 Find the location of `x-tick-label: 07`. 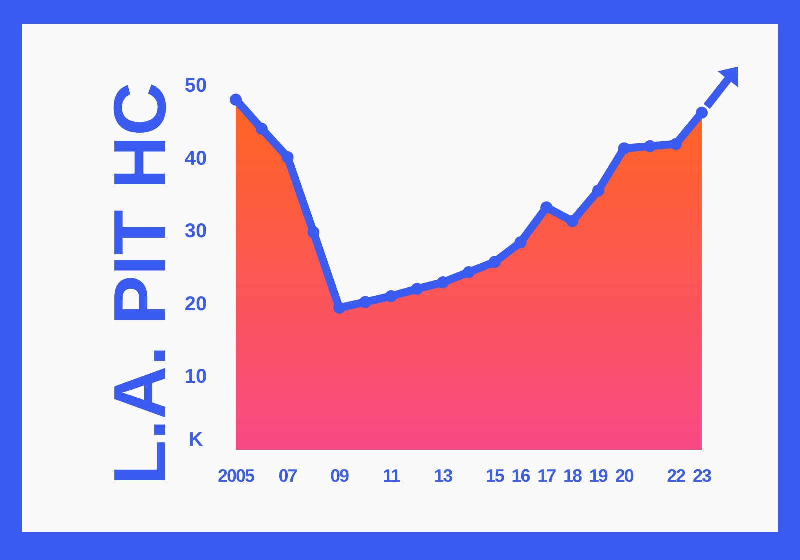

x-tick-label: 07 is located at coordinates (288, 476).